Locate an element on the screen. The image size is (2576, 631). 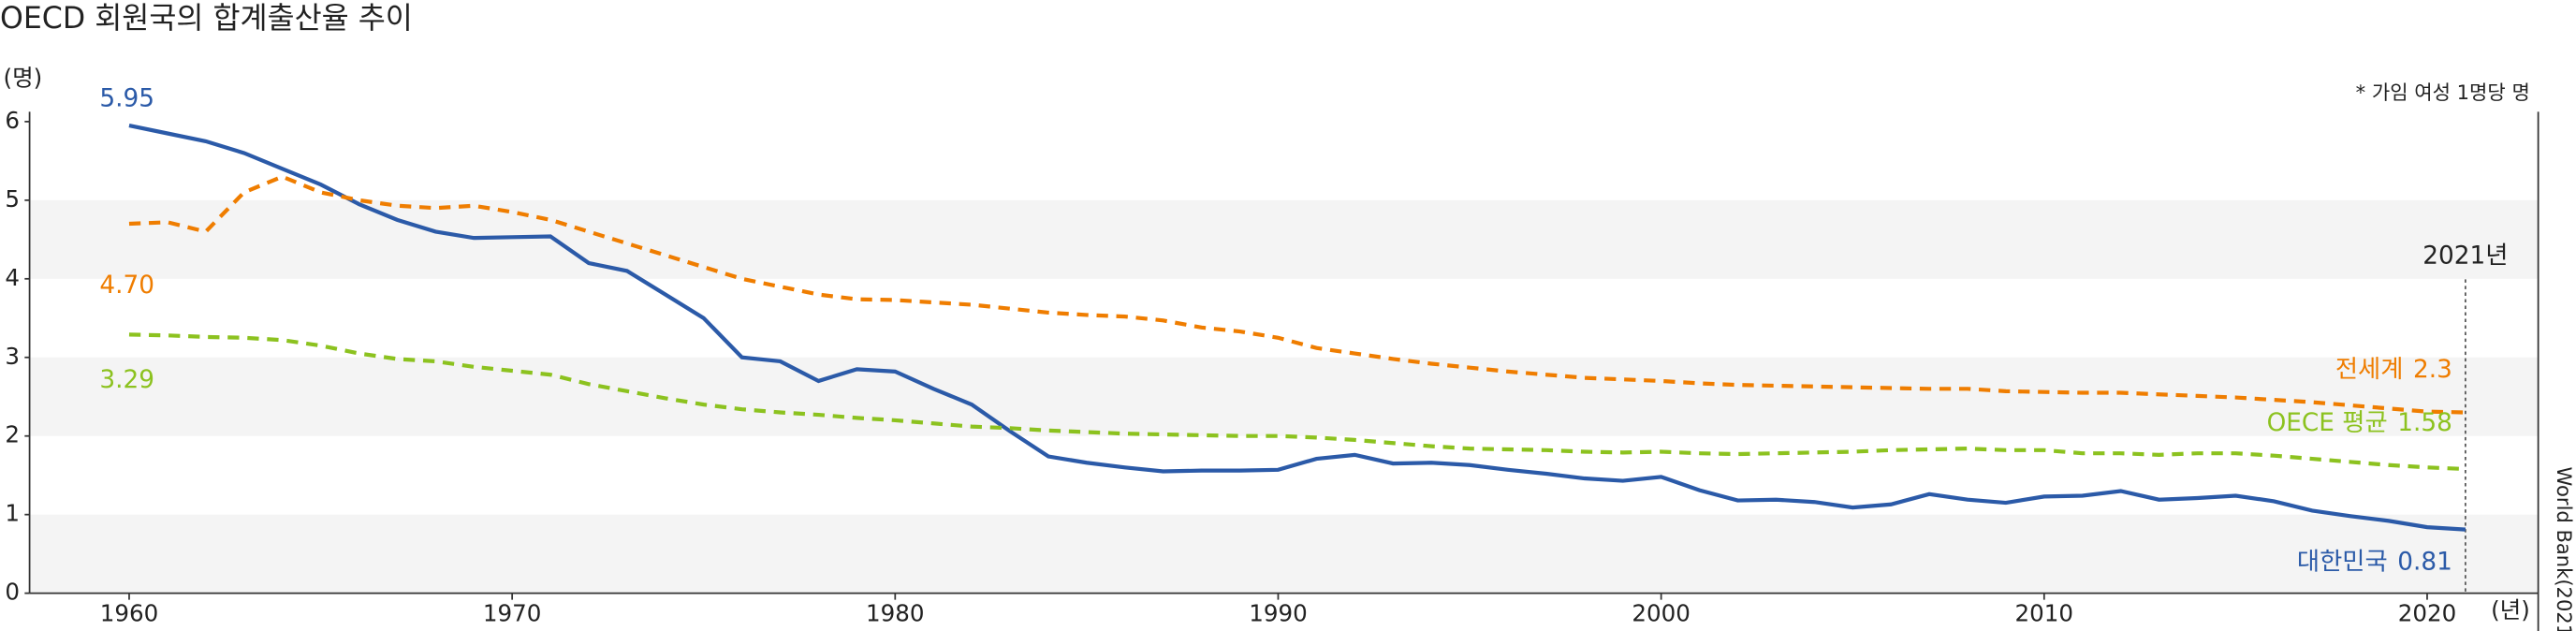
source: World Bank(2021) is located at coordinates (2564, 548).